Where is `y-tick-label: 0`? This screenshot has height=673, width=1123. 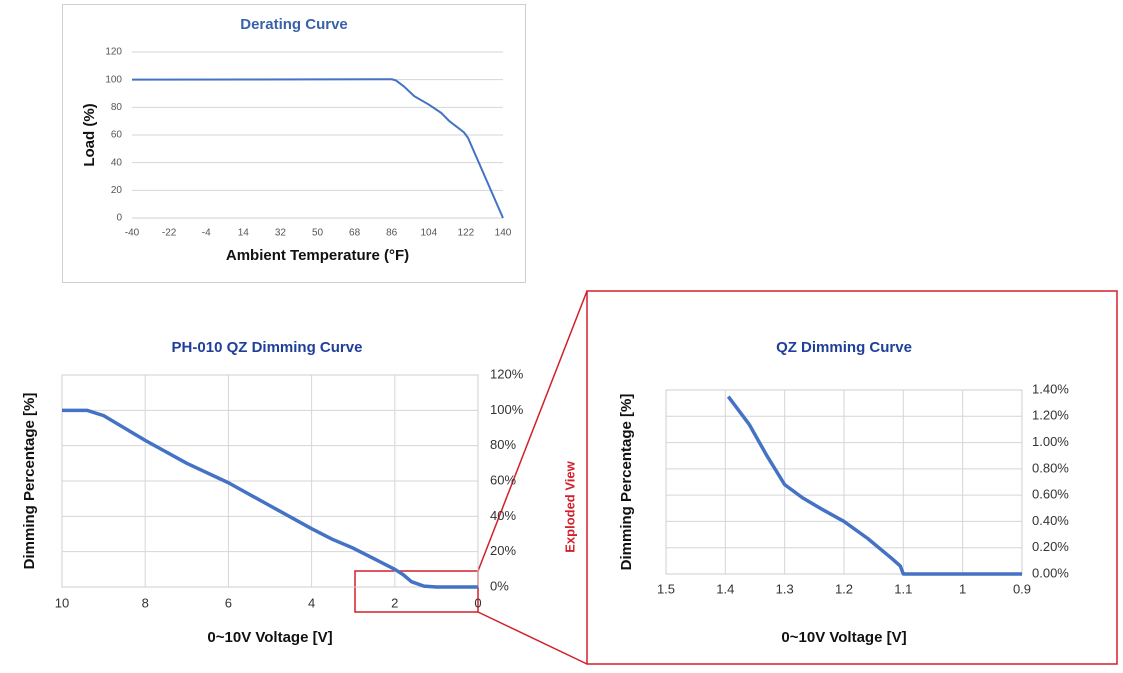
y-tick-label: 0 is located at coordinates (119, 218).